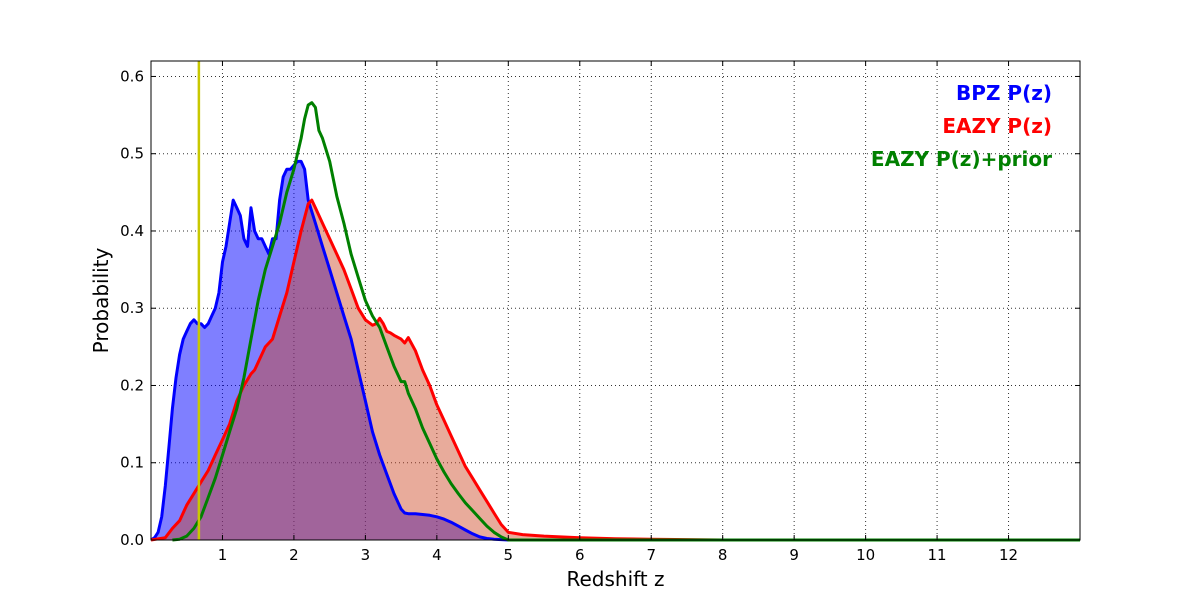 The height and width of the screenshot is (600, 1200). What do you see at coordinates (132, 308) in the screenshot?
I see `y-tick-label: 0.3` at bounding box center [132, 308].